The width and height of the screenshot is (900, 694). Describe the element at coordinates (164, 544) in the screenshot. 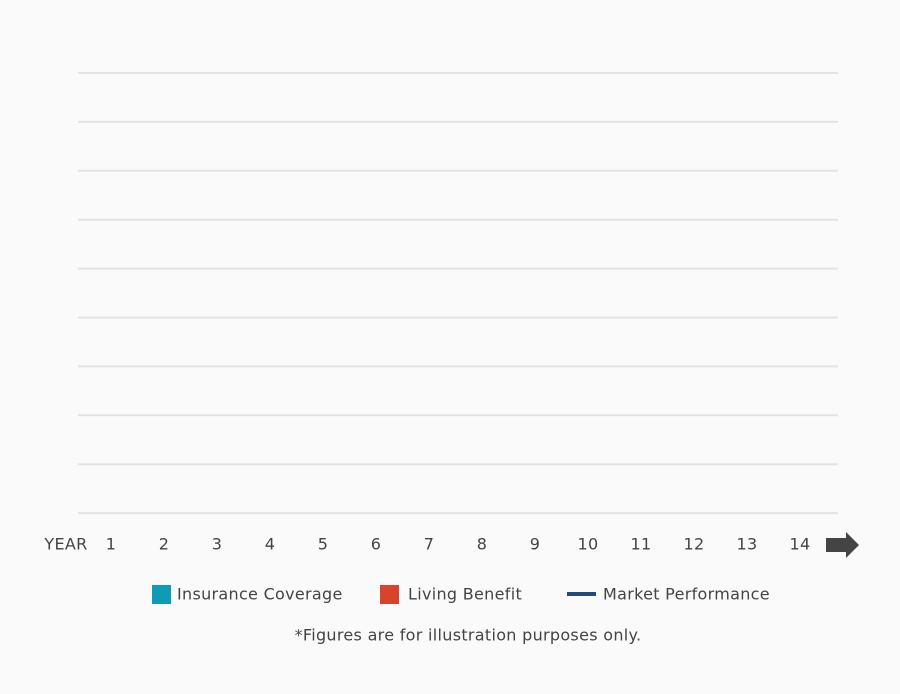

I see `x-tick-label: 2` at that location.